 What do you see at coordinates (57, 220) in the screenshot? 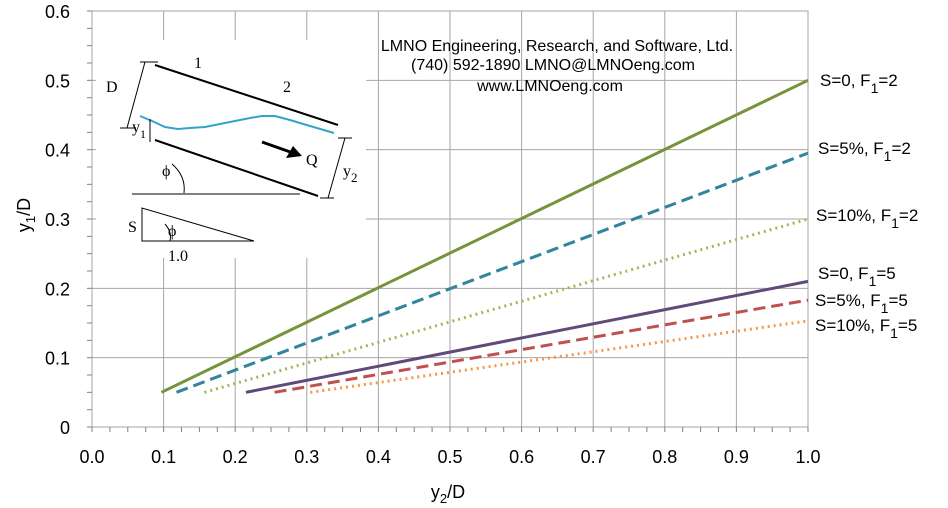
I see `y-tick-label: 0.3` at bounding box center [57, 220].